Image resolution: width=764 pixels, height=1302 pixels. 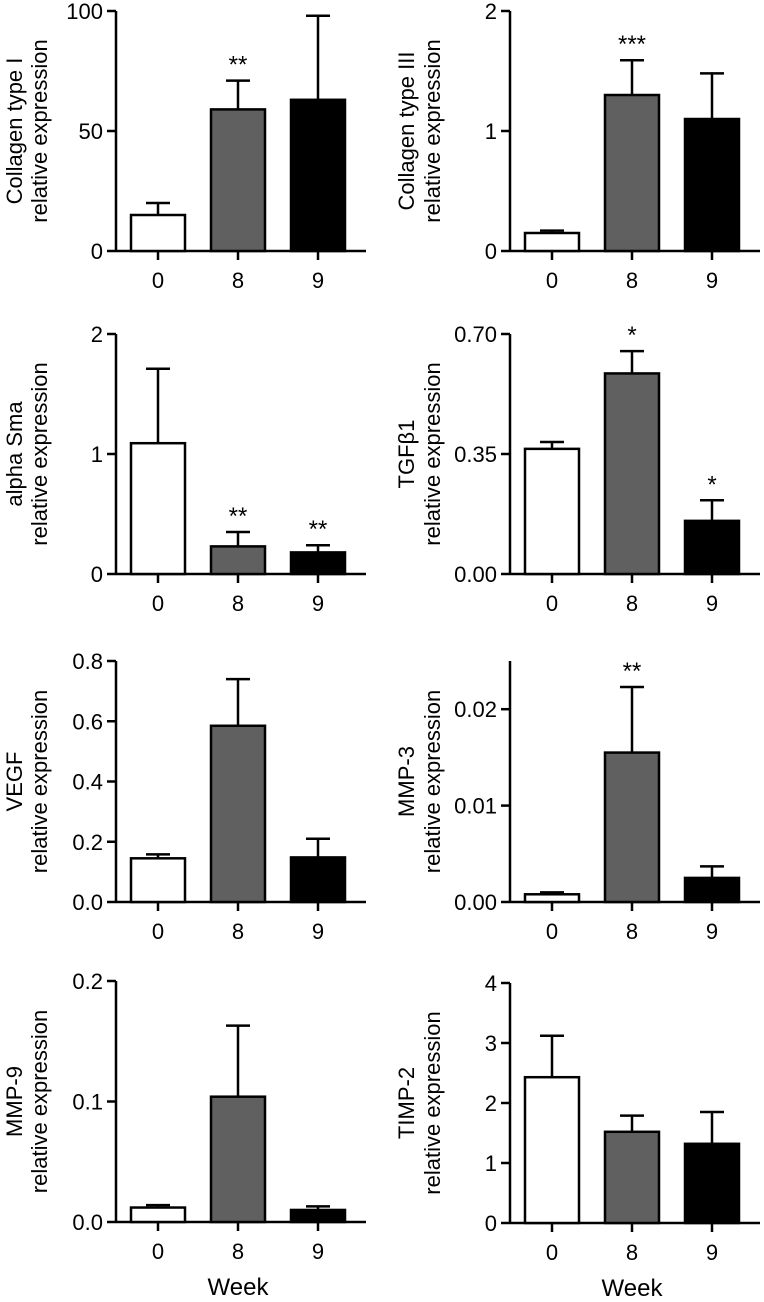 What do you see at coordinates (632, 44) in the screenshot?
I see `significance-marker: ***` at bounding box center [632, 44].